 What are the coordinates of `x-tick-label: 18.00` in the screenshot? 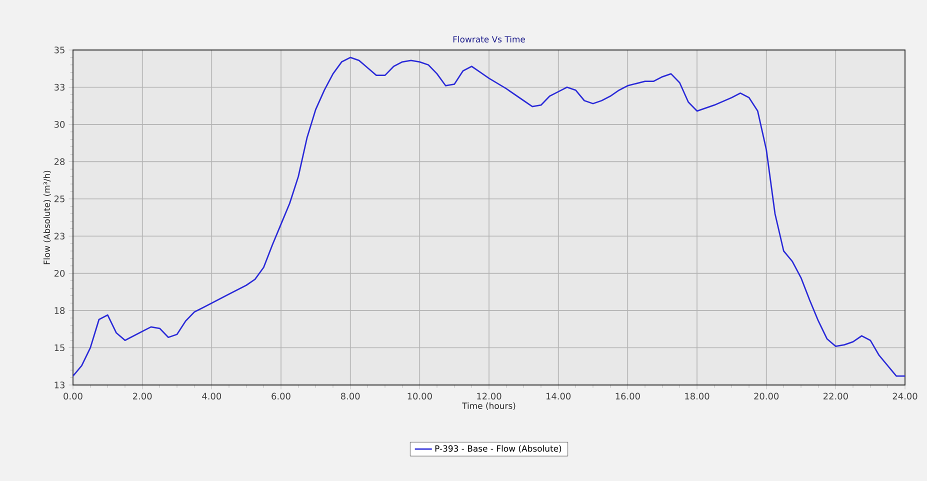 It's located at (697, 396).